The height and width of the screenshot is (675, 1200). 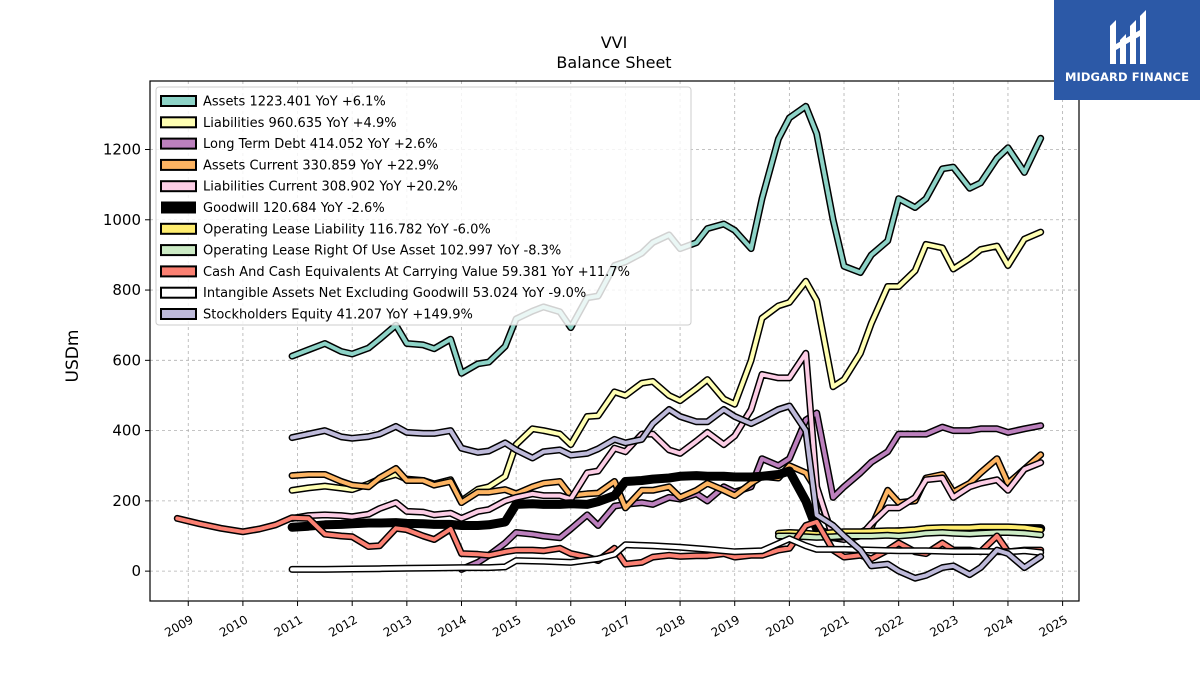 What do you see at coordinates (126, 290) in the screenshot?
I see `y-tick-label: 800` at bounding box center [126, 290].